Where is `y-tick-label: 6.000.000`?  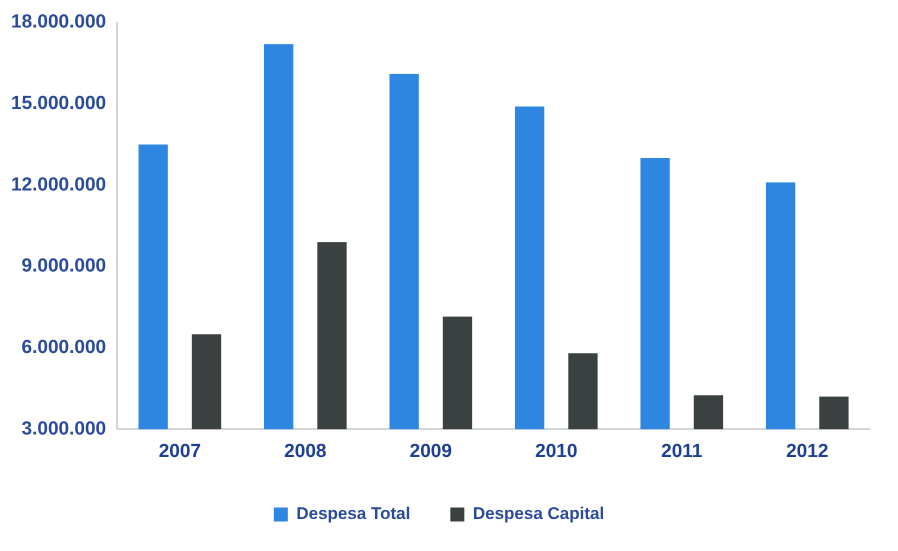
y-tick-label: 6.000.000 is located at coordinates (64, 347).